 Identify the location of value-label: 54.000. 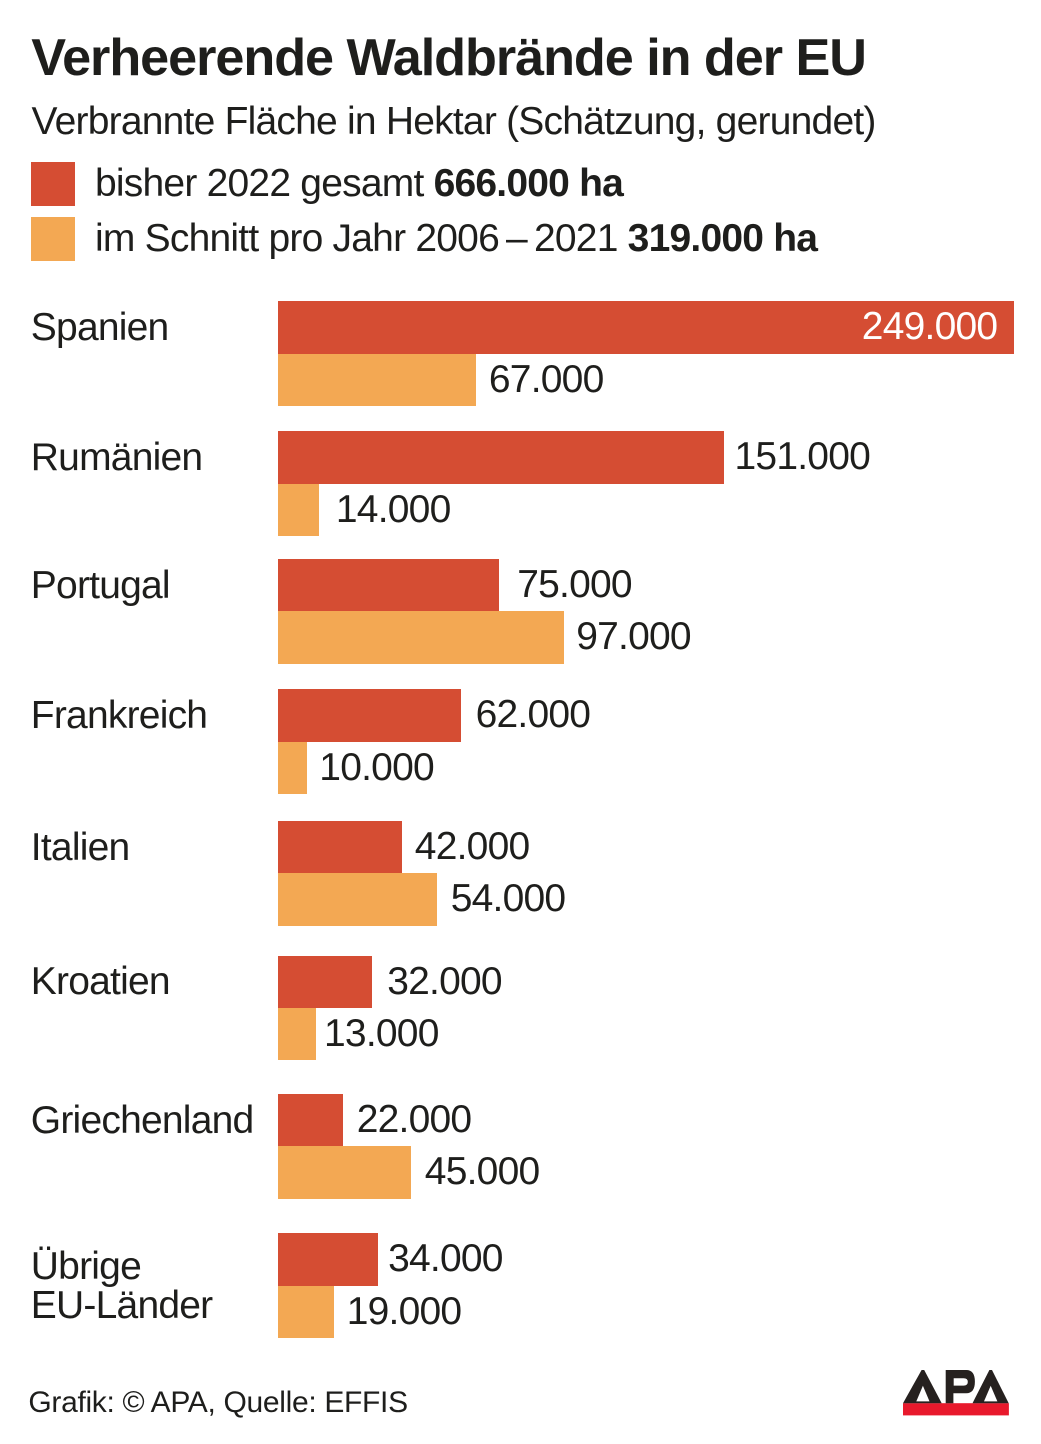
(508, 899).